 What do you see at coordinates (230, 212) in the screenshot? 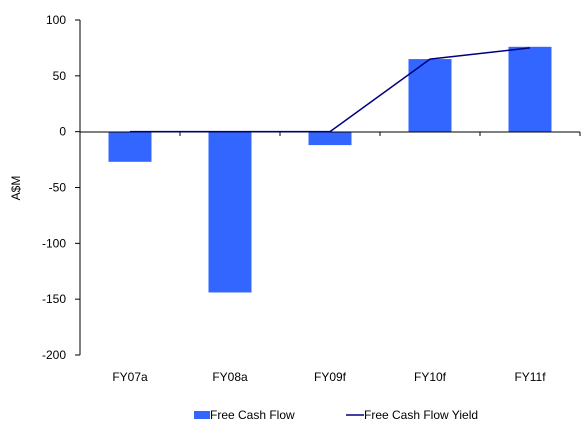
I see `bar-fy08a` at bounding box center [230, 212].